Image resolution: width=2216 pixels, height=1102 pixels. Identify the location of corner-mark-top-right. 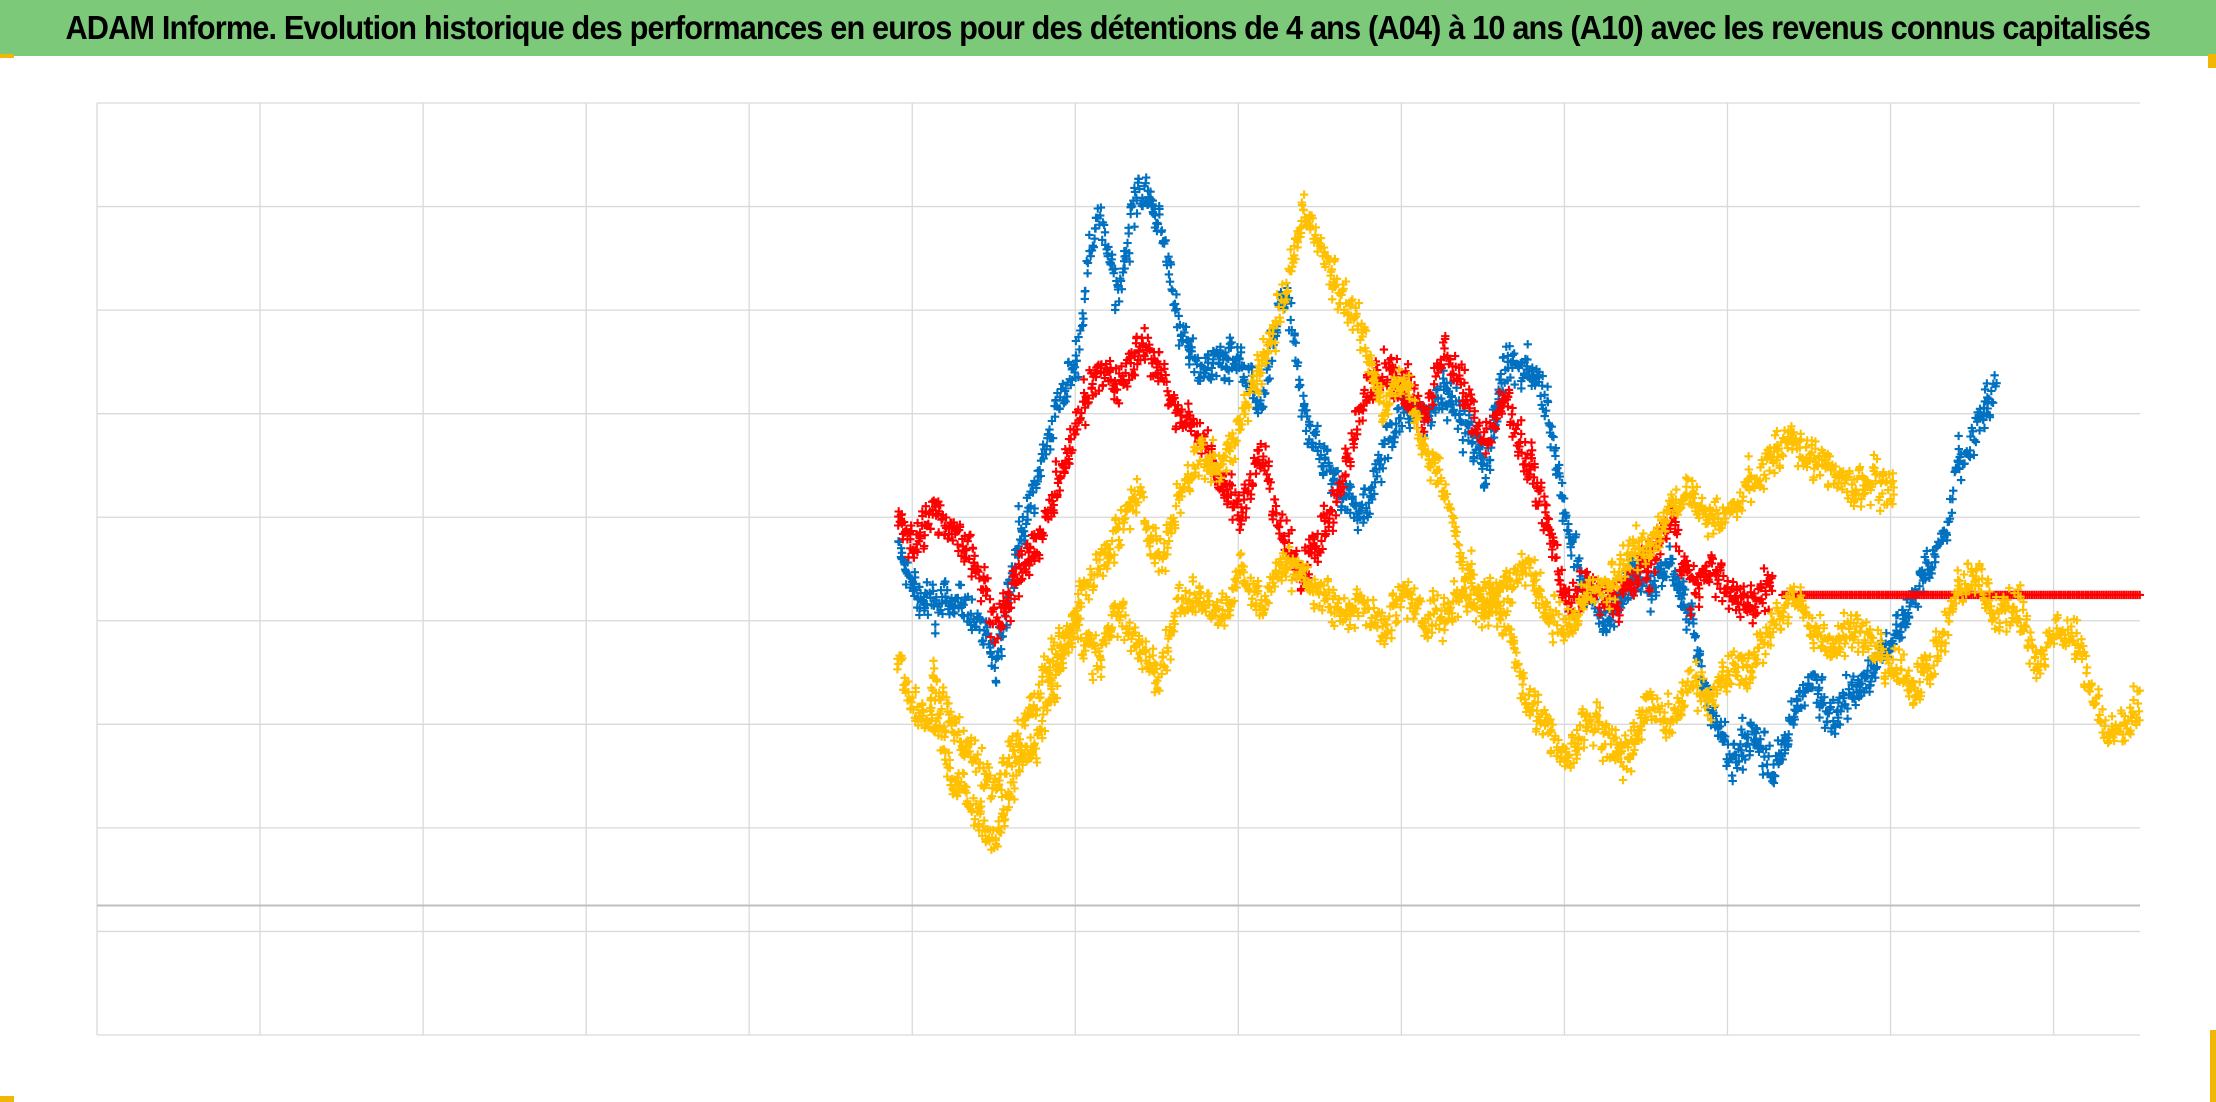
(2212, 61).